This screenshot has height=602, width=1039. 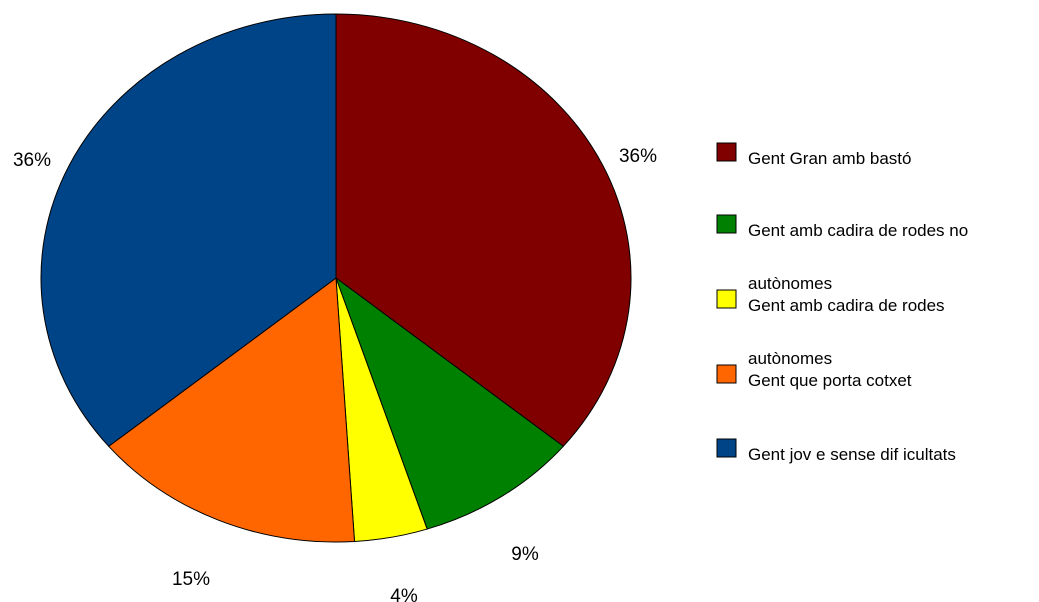 What do you see at coordinates (32, 160) in the screenshot?
I see `percent-label-gent-jove-sense-dificultats: 36%` at bounding box center [32, 160].